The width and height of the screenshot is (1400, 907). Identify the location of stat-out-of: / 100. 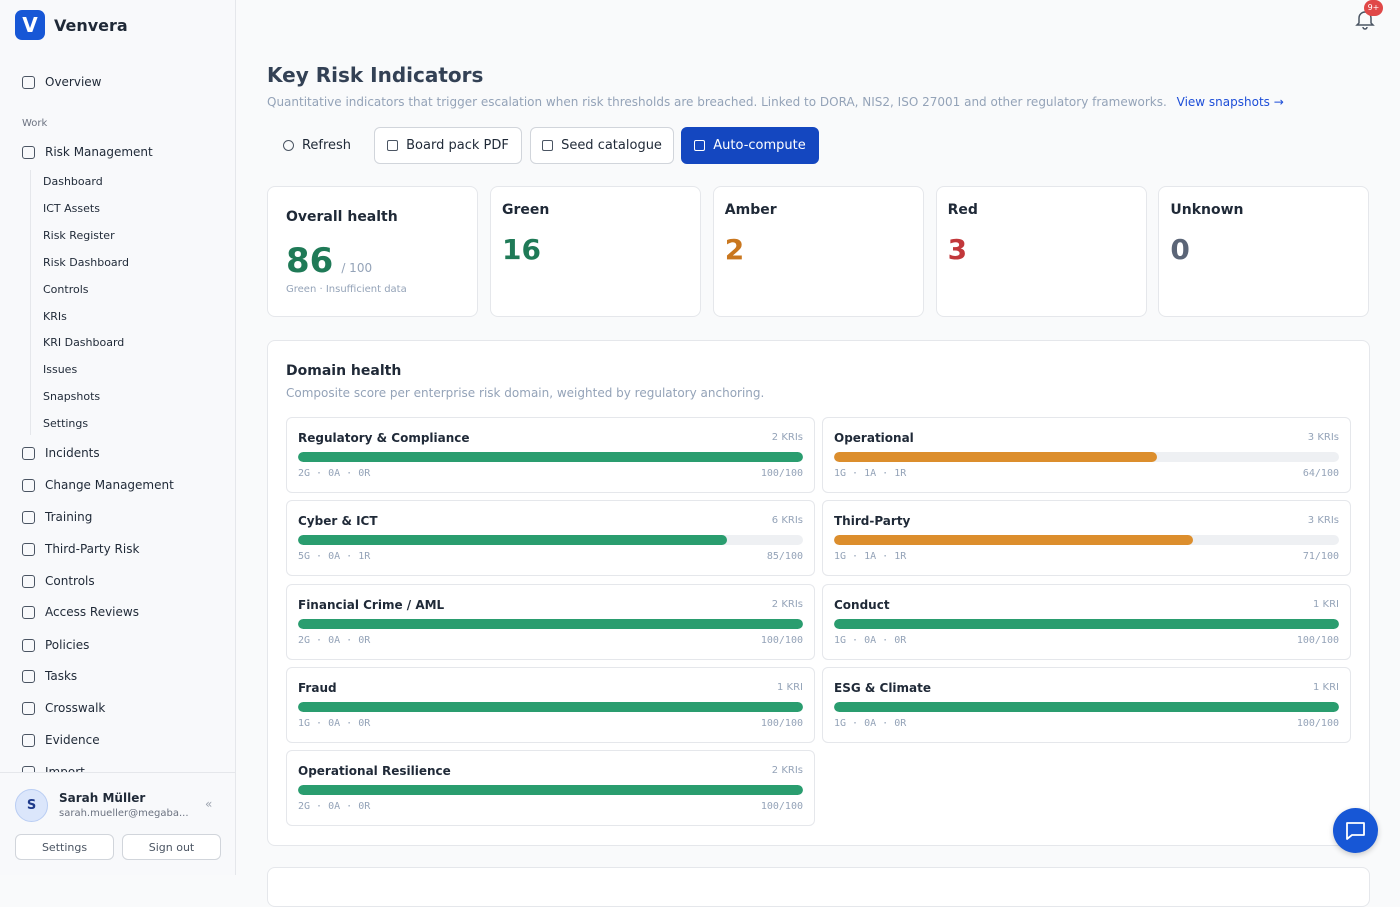
(357, 268).